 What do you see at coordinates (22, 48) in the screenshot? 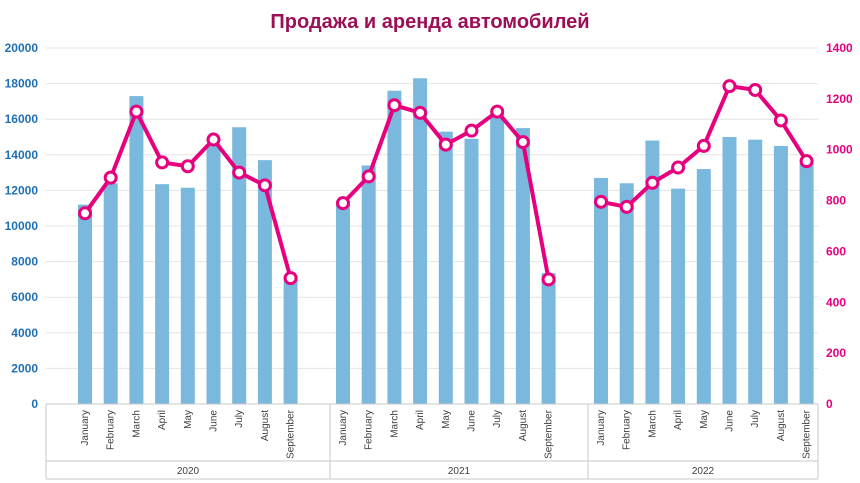
I see `left-tick-label: 20000` at bounding box center [22, 48].